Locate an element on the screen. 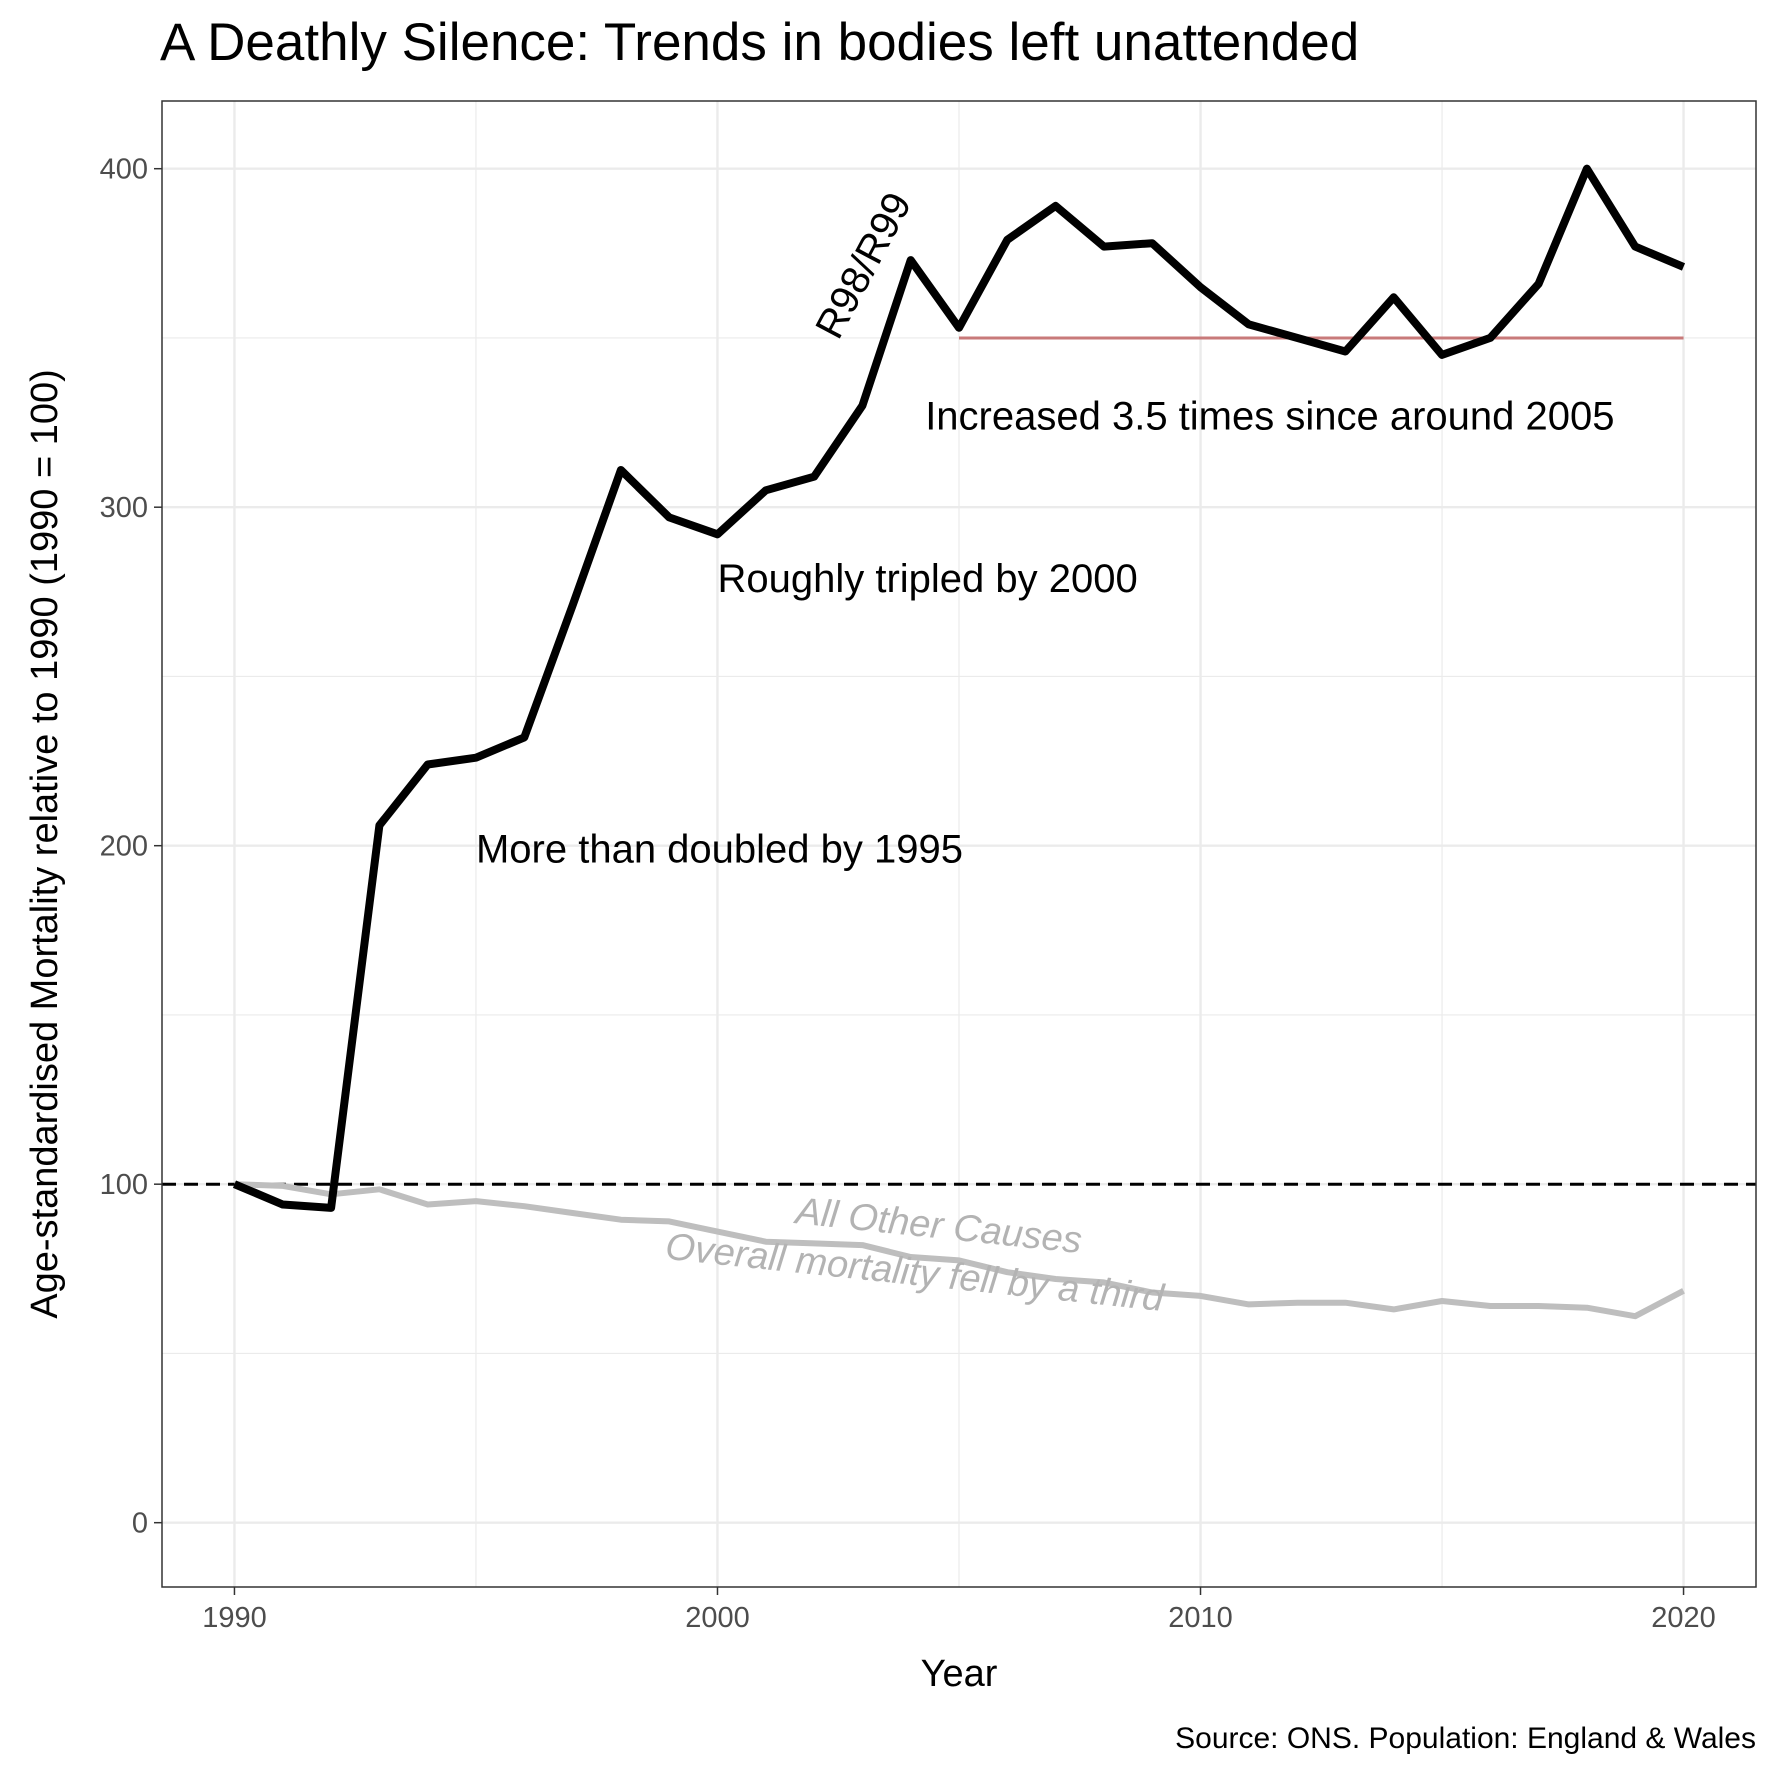  y-tick-label: 300 is located at coordinates (124, 508).